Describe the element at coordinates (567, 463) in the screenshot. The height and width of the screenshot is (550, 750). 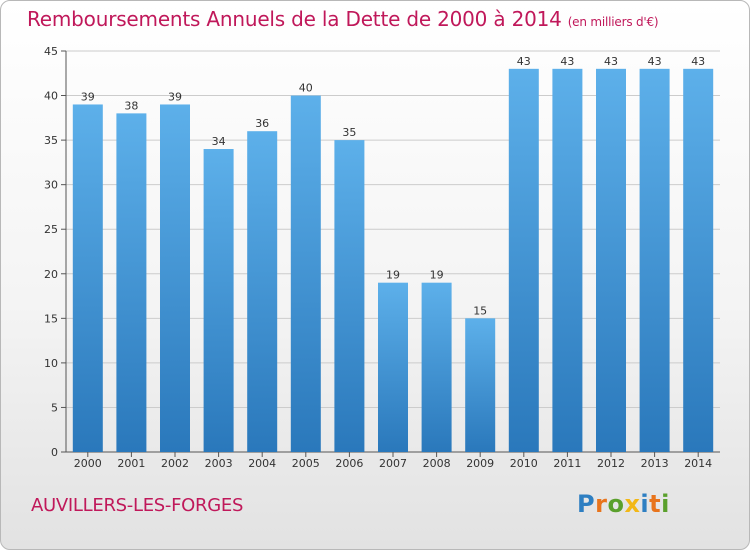
I see `x-tick-label: 2011` at that location.